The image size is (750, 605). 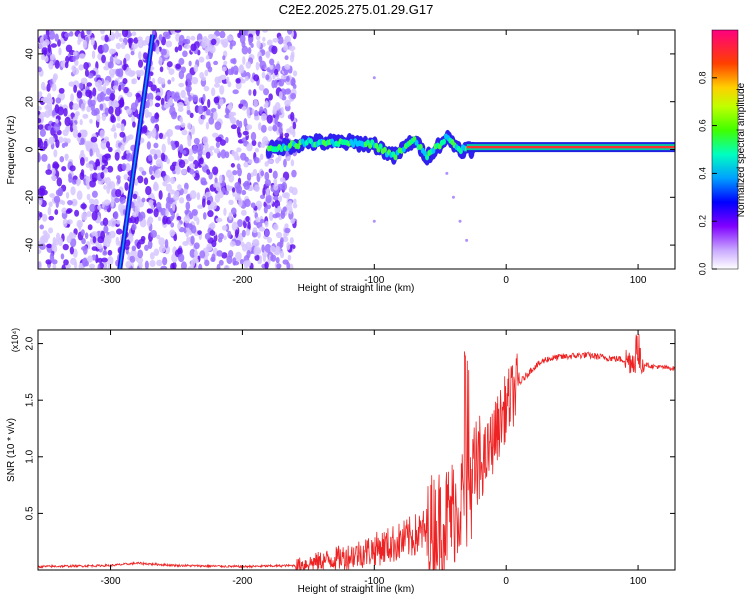 What do you see at coordinates (356, 589) in the screenshot?
I see `bottom-x-axis-label: Height of straight line (km)` at bounding box center [356, 589].